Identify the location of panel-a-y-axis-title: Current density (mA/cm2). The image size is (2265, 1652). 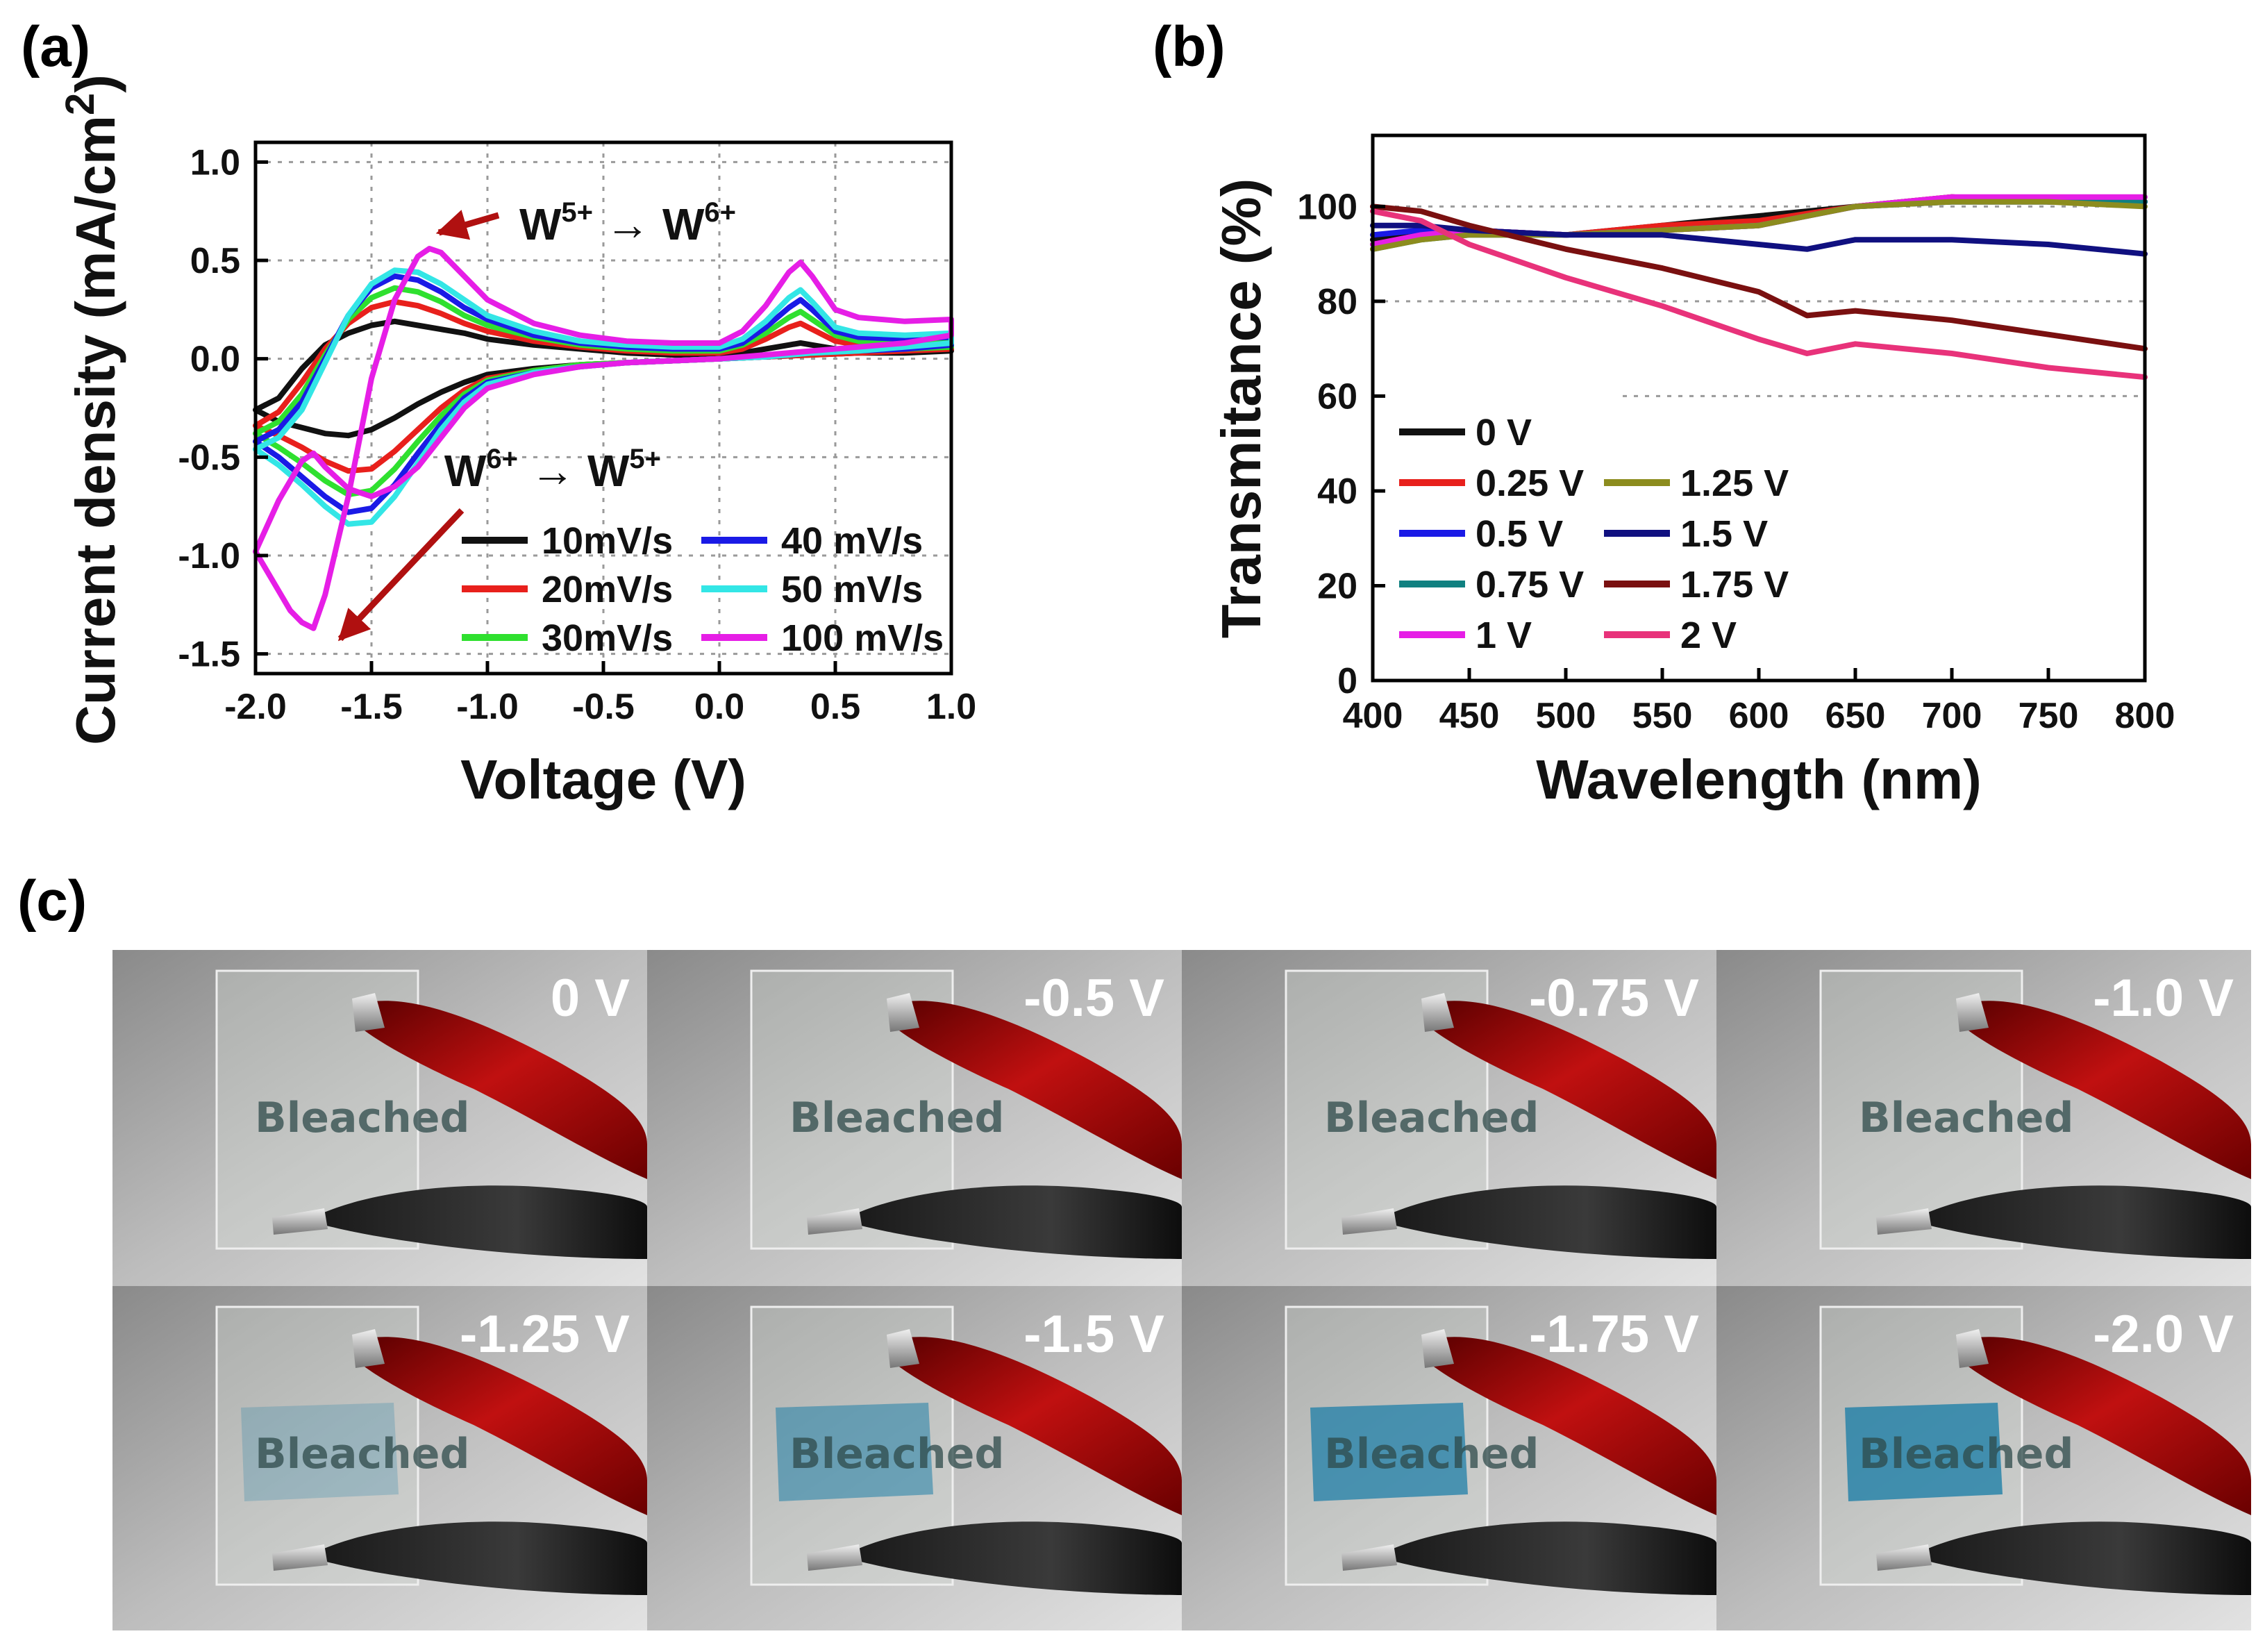
(92, 409).